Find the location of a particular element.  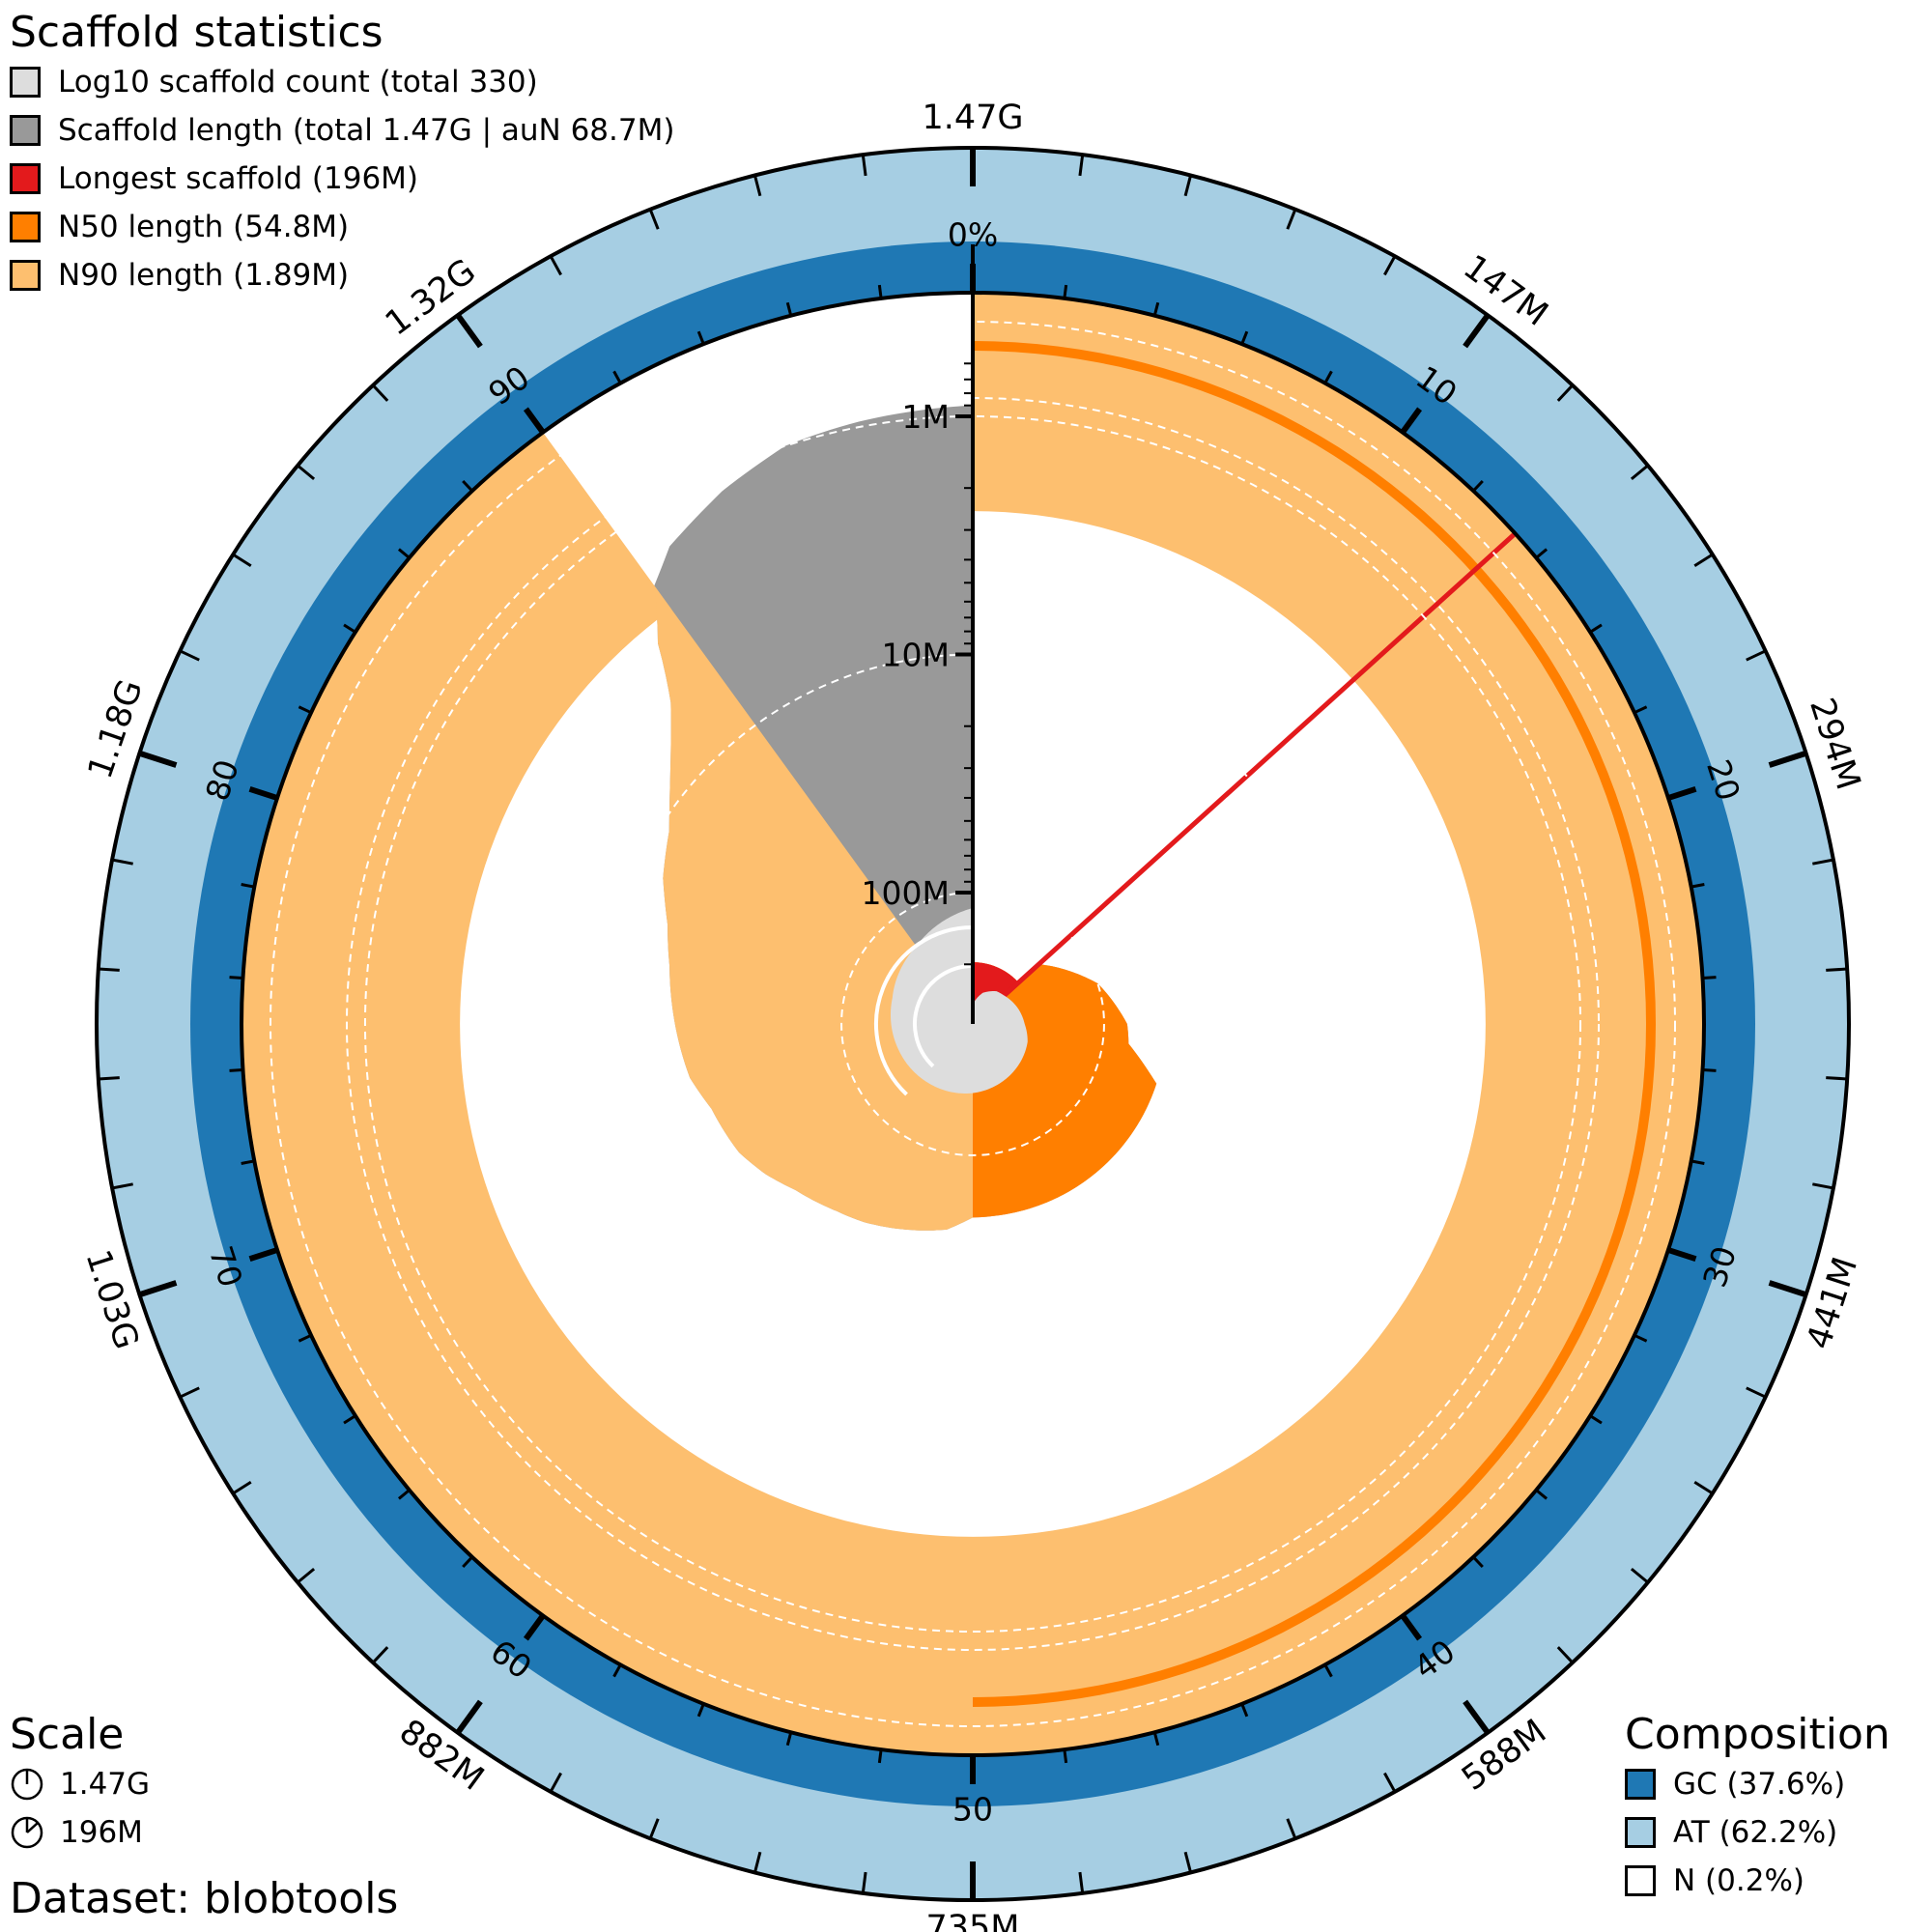

scale-title: Scale is located at coordinates (67, 1734).